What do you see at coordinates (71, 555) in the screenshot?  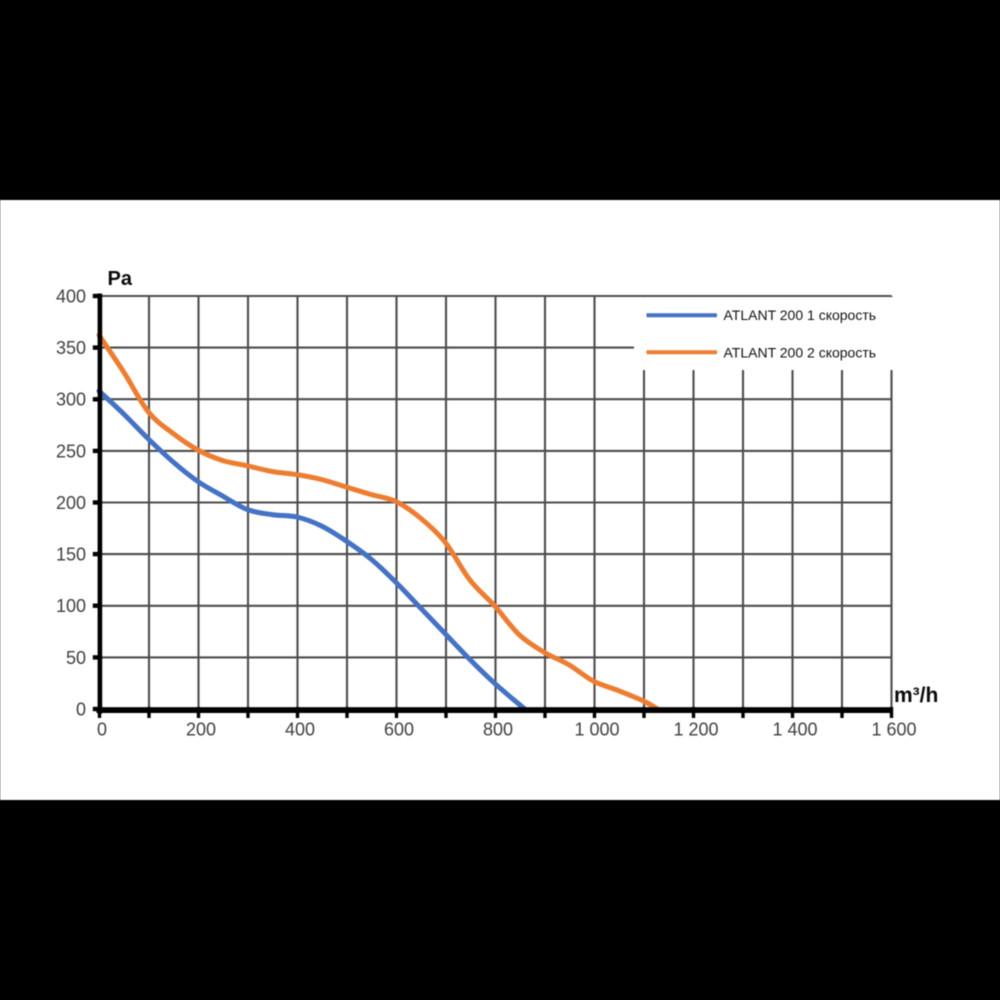 I see `svg-text: 150` at bounding box center [71, 555].